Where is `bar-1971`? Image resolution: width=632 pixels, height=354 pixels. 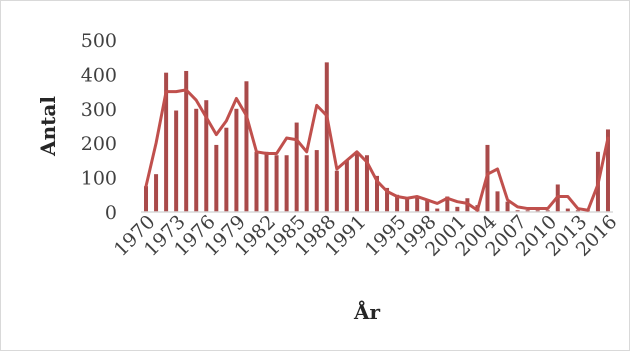 bar-1971 is located at coordinates (156, 193).